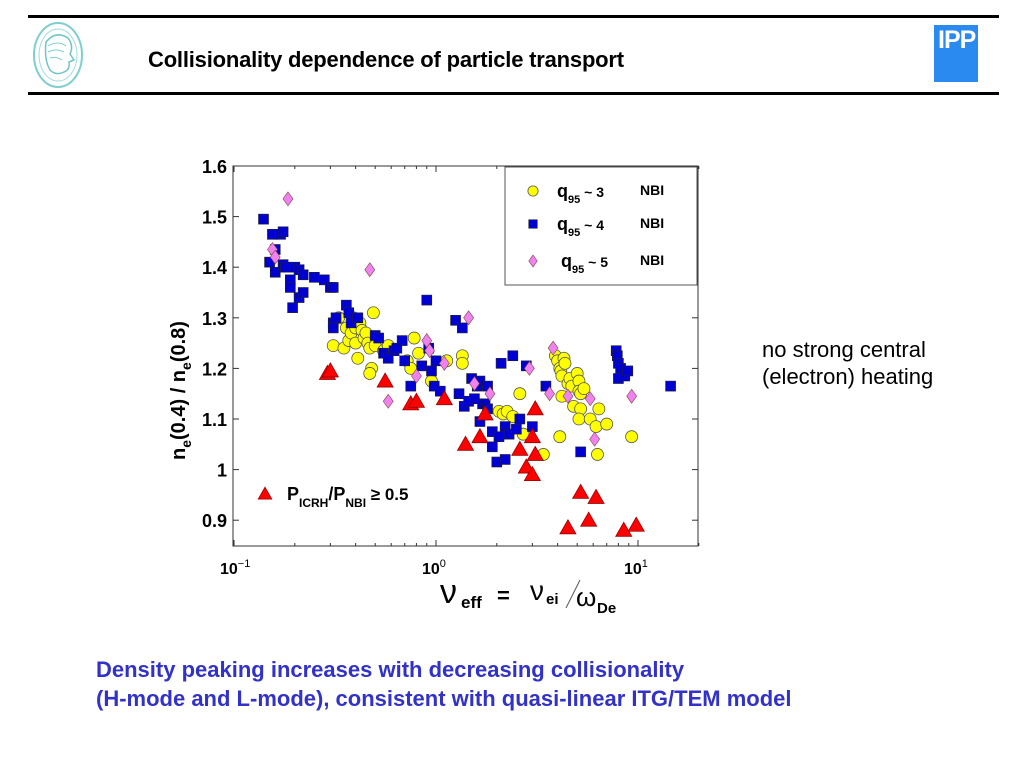 The image size is (1024, 768). What do you see at coordinates (586, 597) in the screenshot?
I see `xlabel-omega: ω` at bounding box center [586, 597].